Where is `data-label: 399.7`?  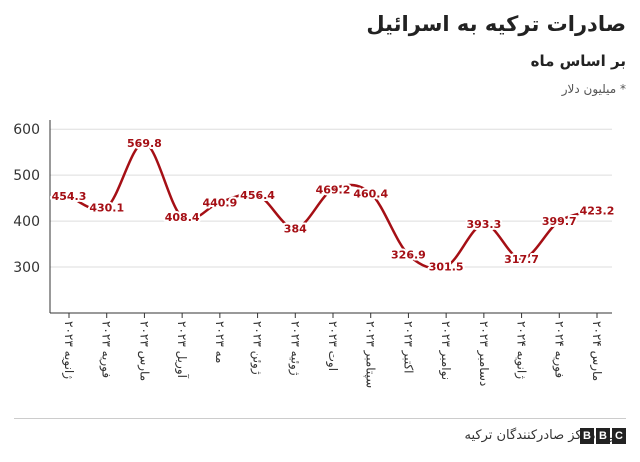
data-label: 399.7 is located at coordinates (559, 221).